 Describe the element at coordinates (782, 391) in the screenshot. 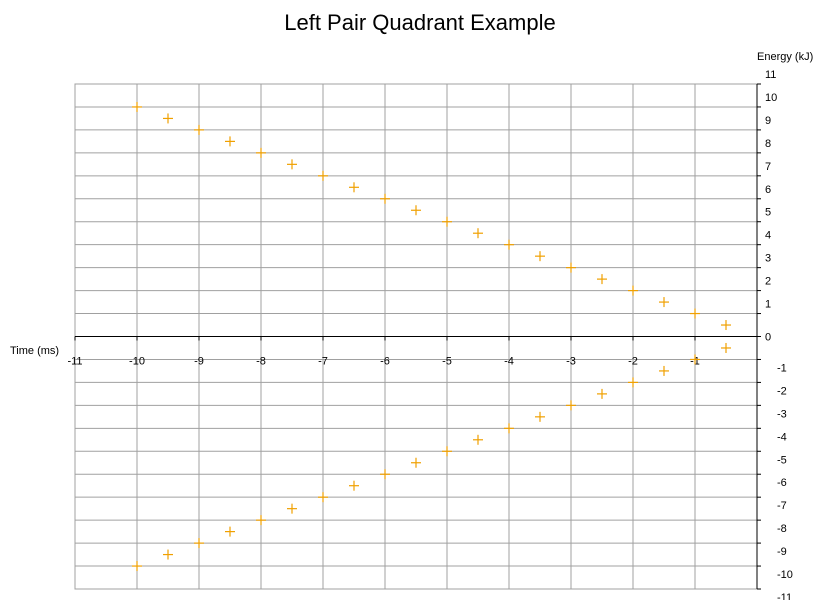

I see `y-tick-label: -2` at that location.